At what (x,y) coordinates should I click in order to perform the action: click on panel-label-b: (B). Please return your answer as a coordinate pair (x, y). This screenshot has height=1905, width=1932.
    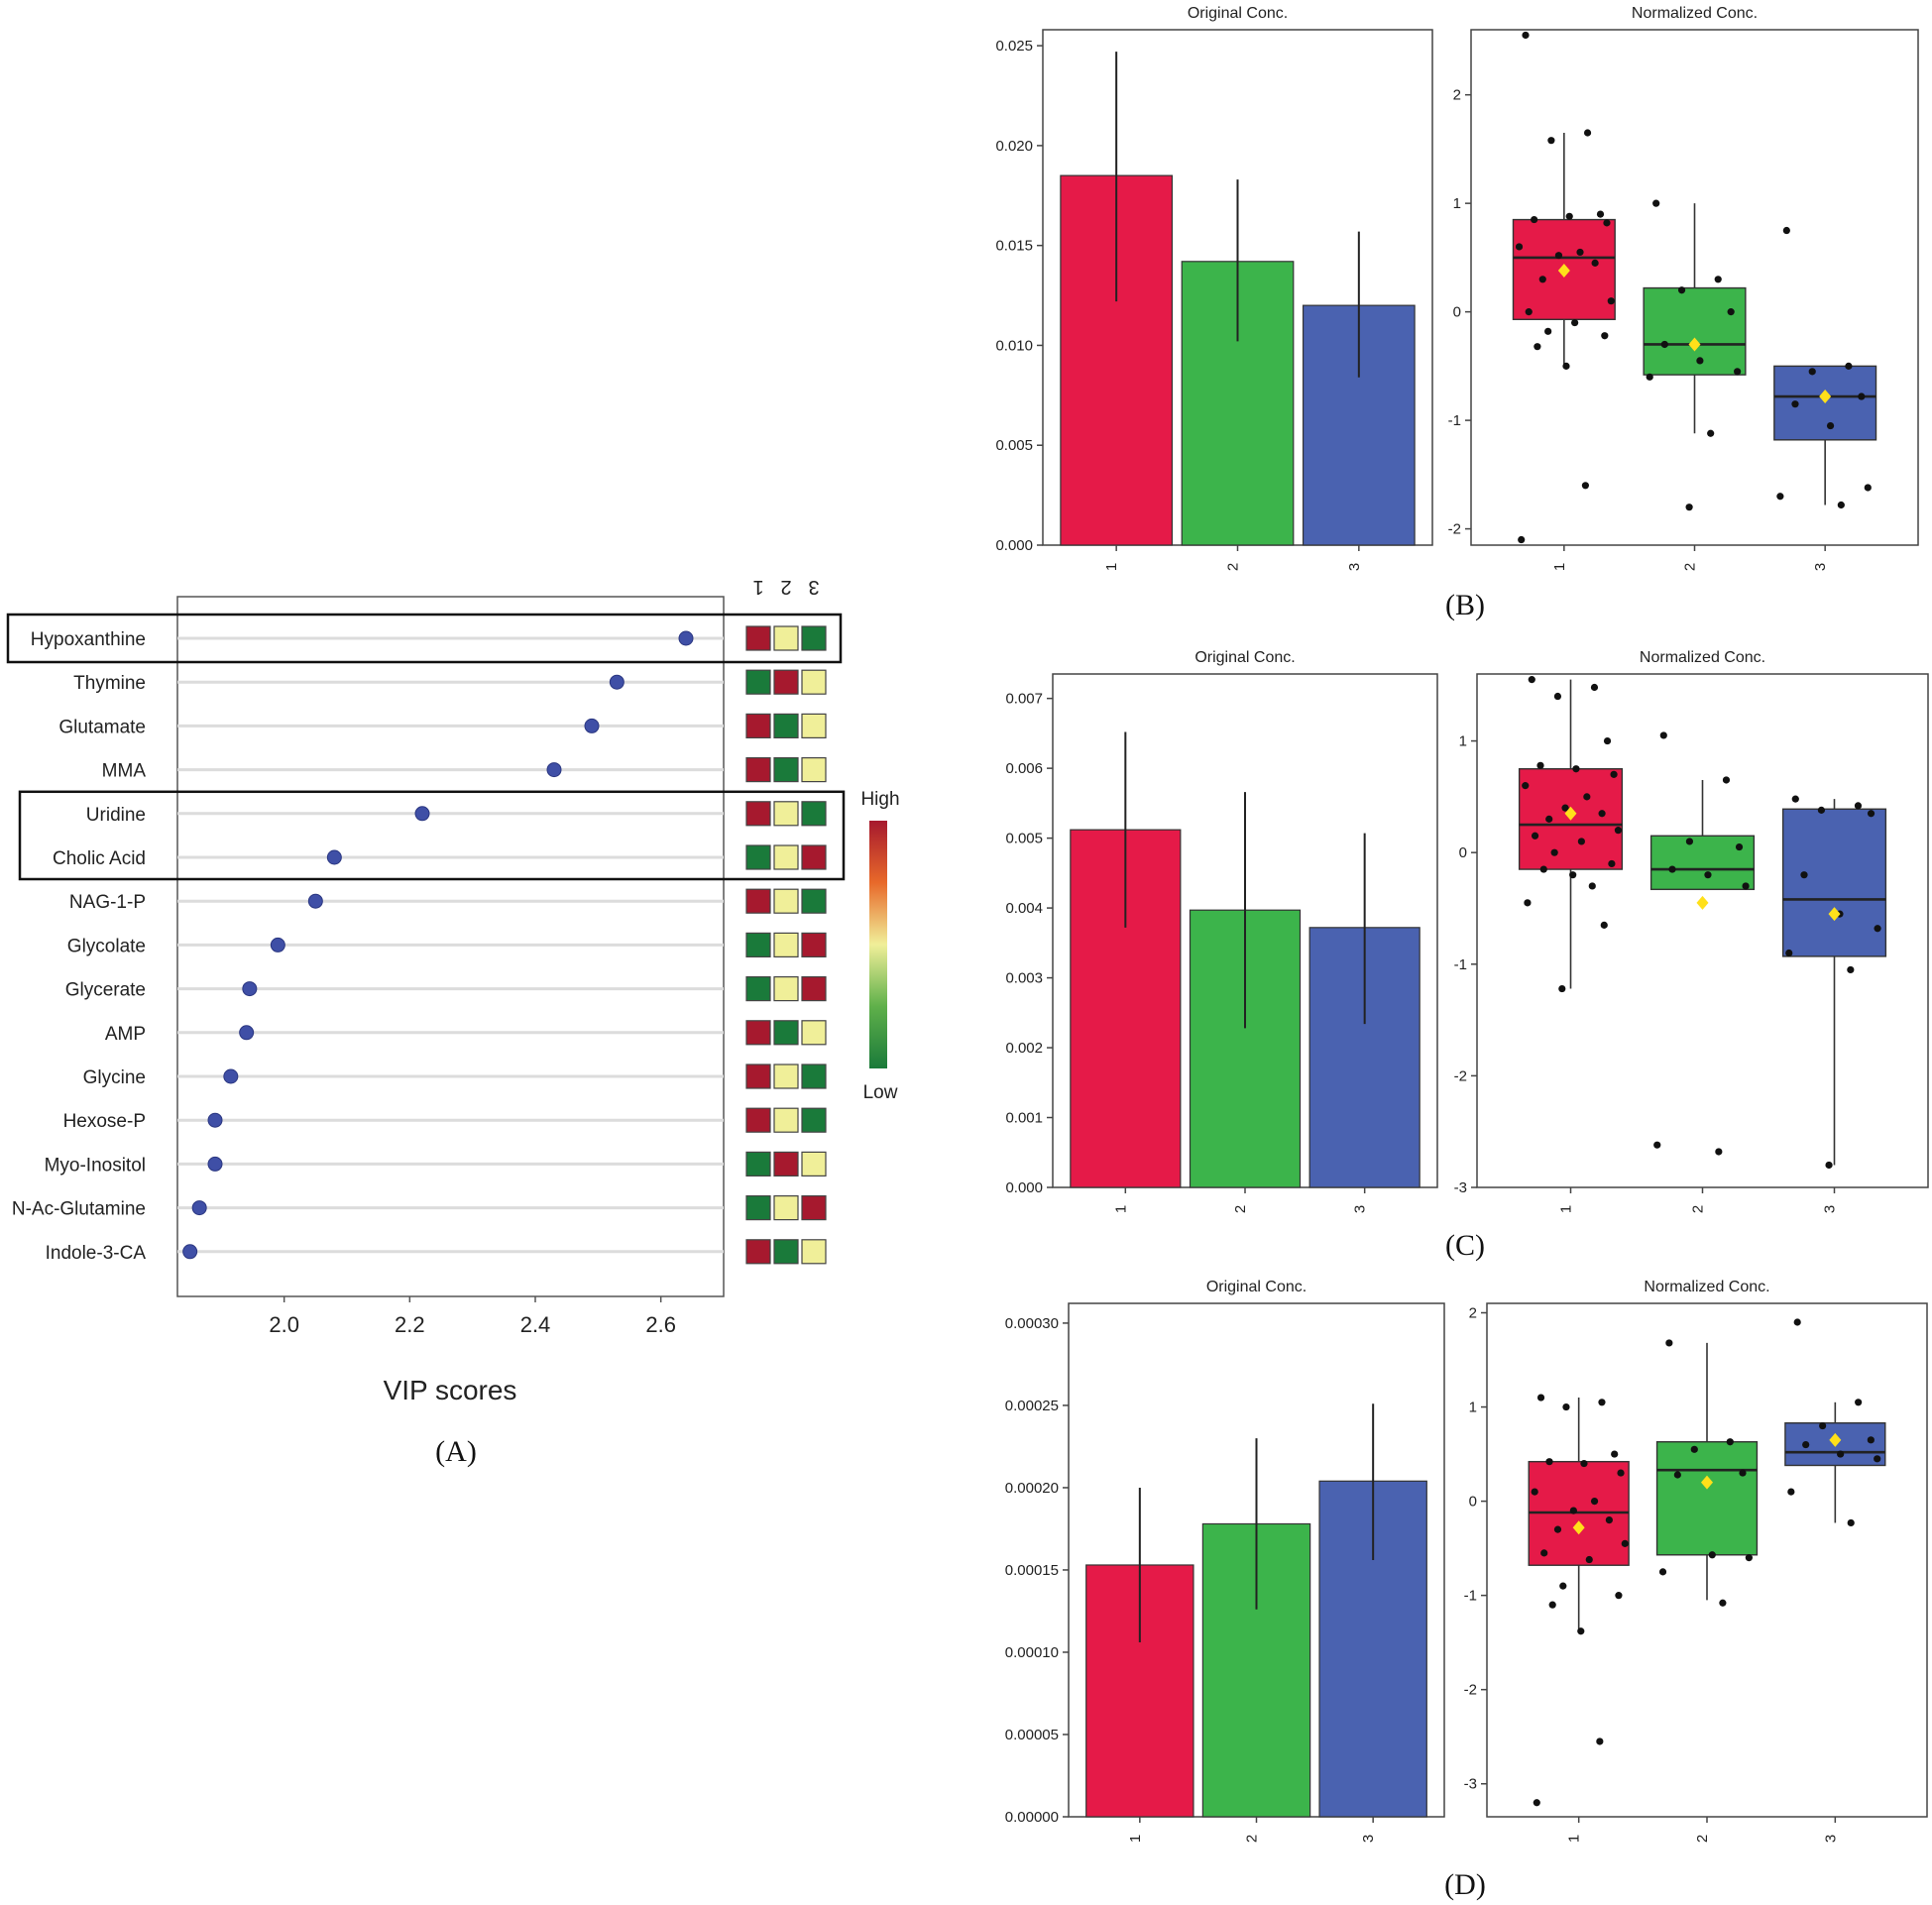
    Looking at the image, I should click on (1465, 605).